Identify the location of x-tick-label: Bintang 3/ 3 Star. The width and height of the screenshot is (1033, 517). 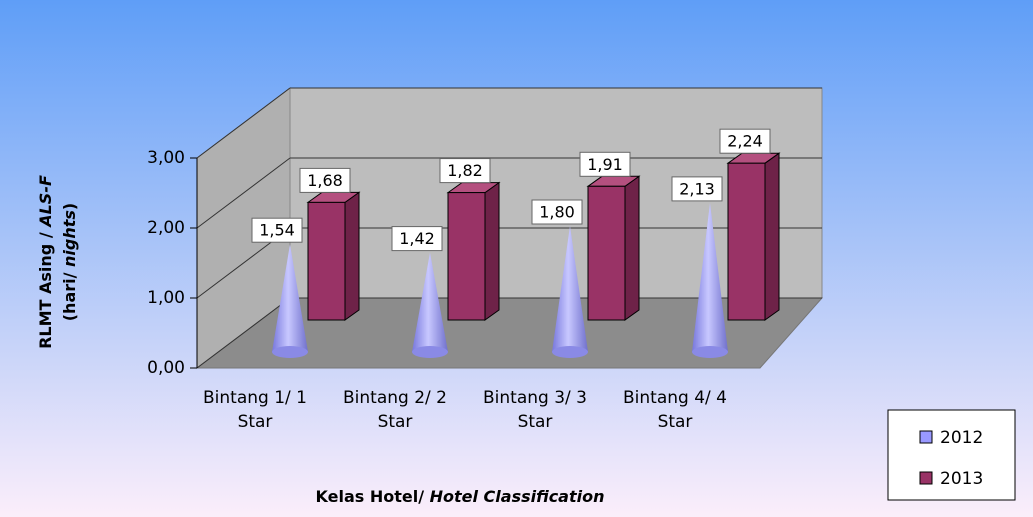
(535, 410).